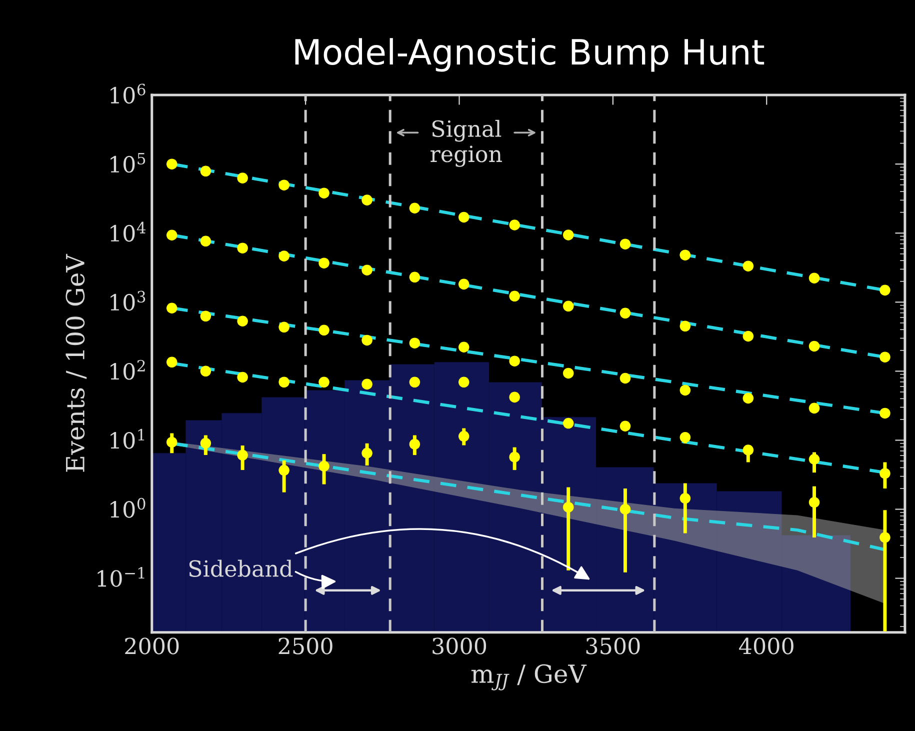  Describe the element at coordinates (128, 508) in the screenshot. I see `y-tick-label: 10$^{0}$` at that location.